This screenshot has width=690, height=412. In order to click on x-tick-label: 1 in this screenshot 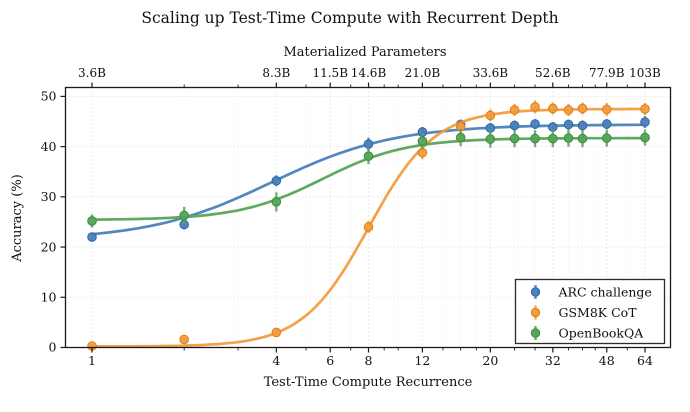, I will do `click(92, 360)`.